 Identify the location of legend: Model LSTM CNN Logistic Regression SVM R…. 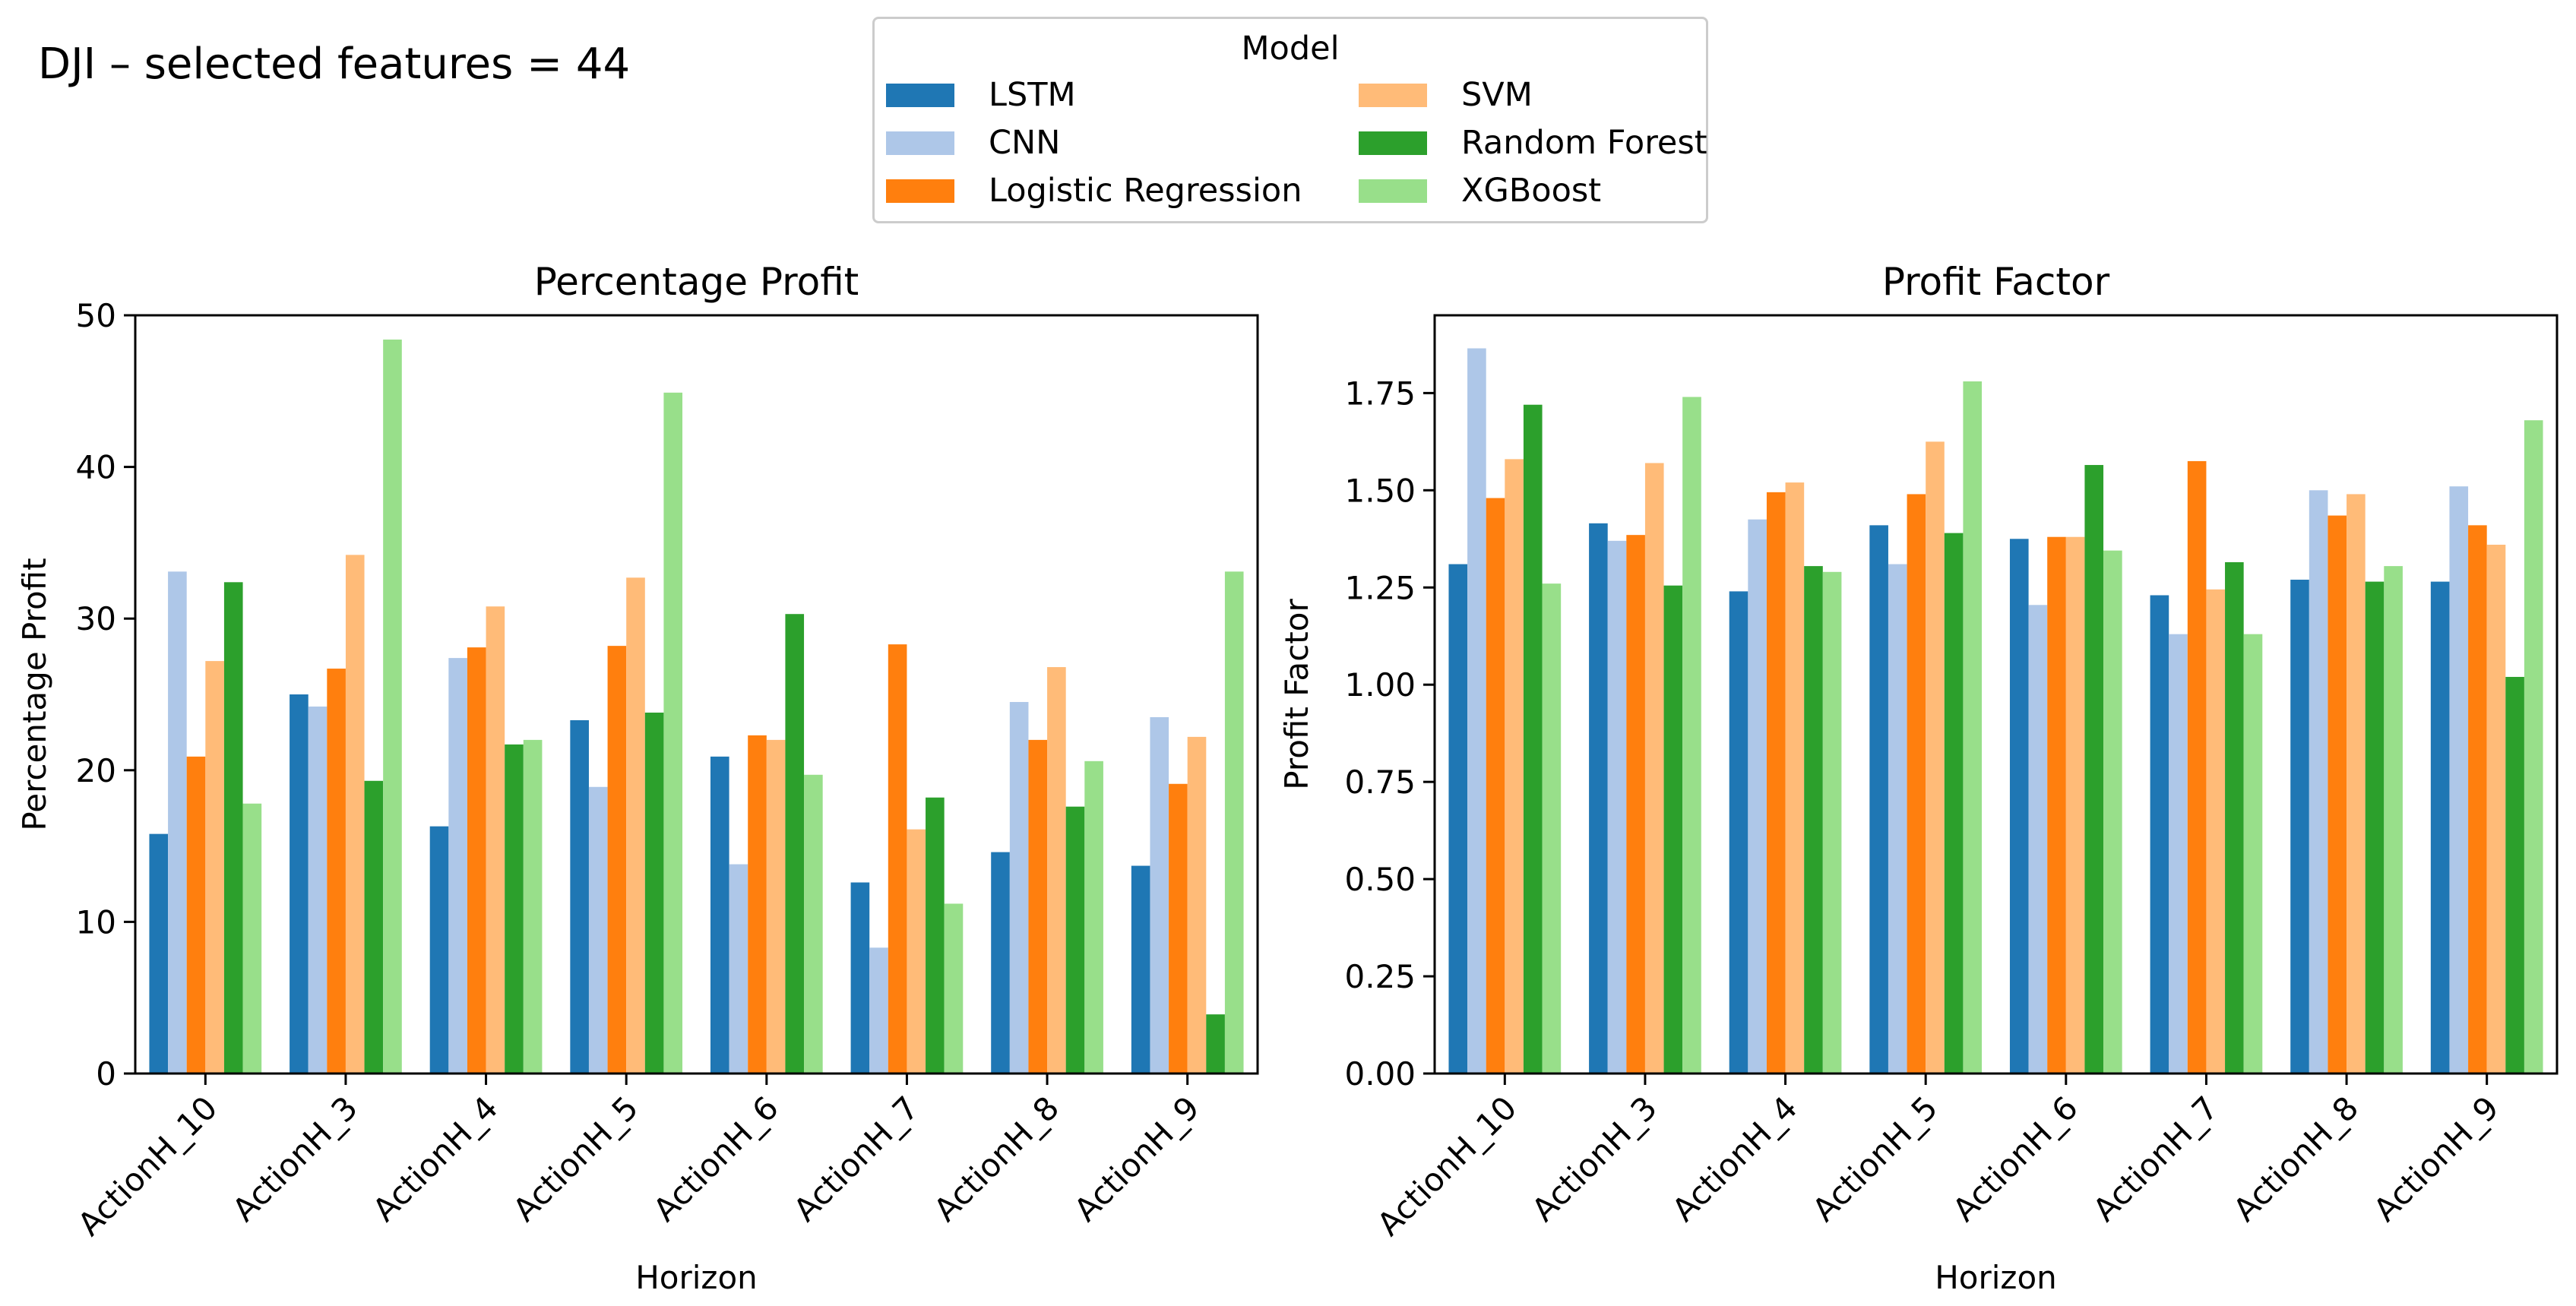
(1290, 120).